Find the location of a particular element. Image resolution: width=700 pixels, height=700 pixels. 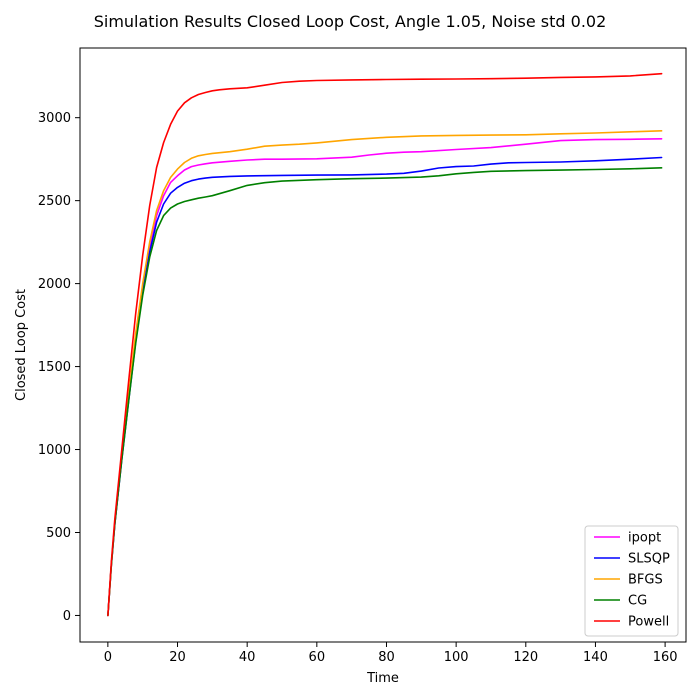

x-tick-label: 100 is located at coordinates (456, 657).